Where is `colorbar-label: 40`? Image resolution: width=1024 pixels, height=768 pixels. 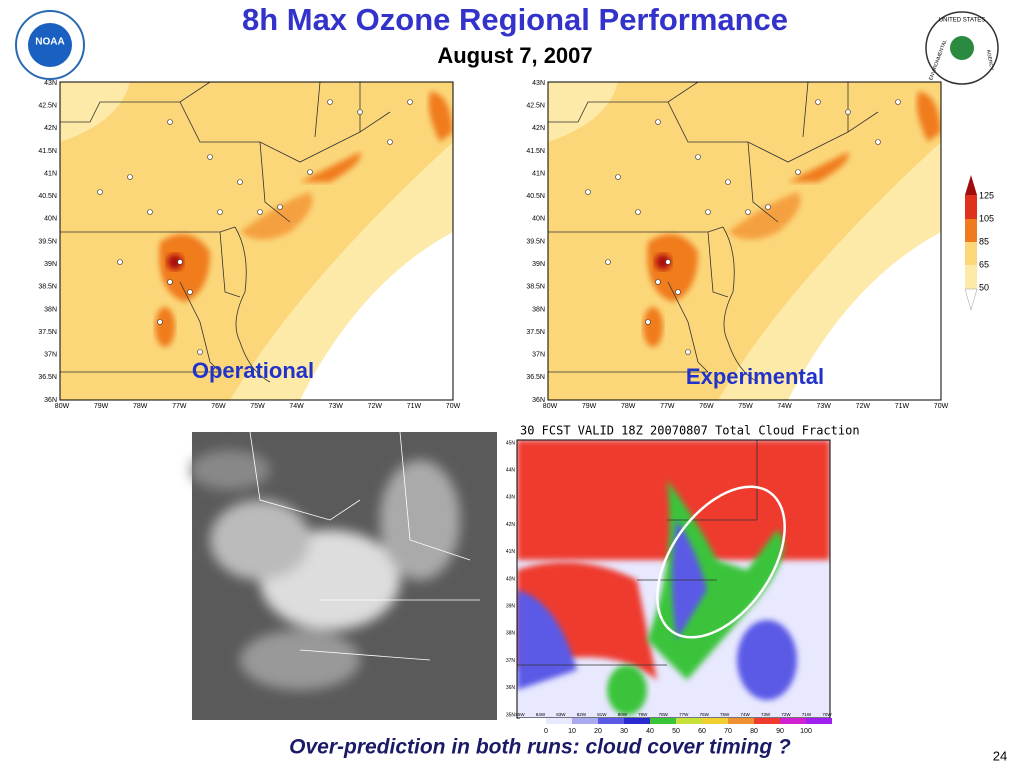 colorbar-label: 40 is located at coordinates (650, 731).